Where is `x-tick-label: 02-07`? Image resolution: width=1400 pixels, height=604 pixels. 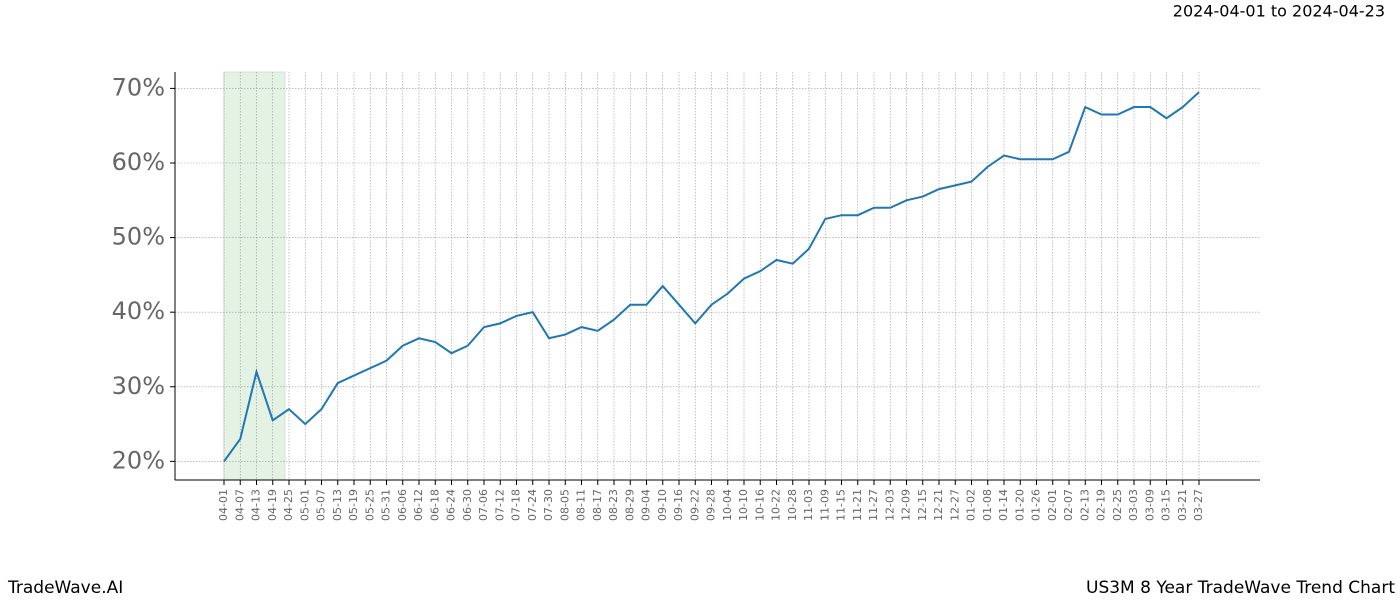 x-tick-label: 02-07 is located at coordinates (1068, 505).